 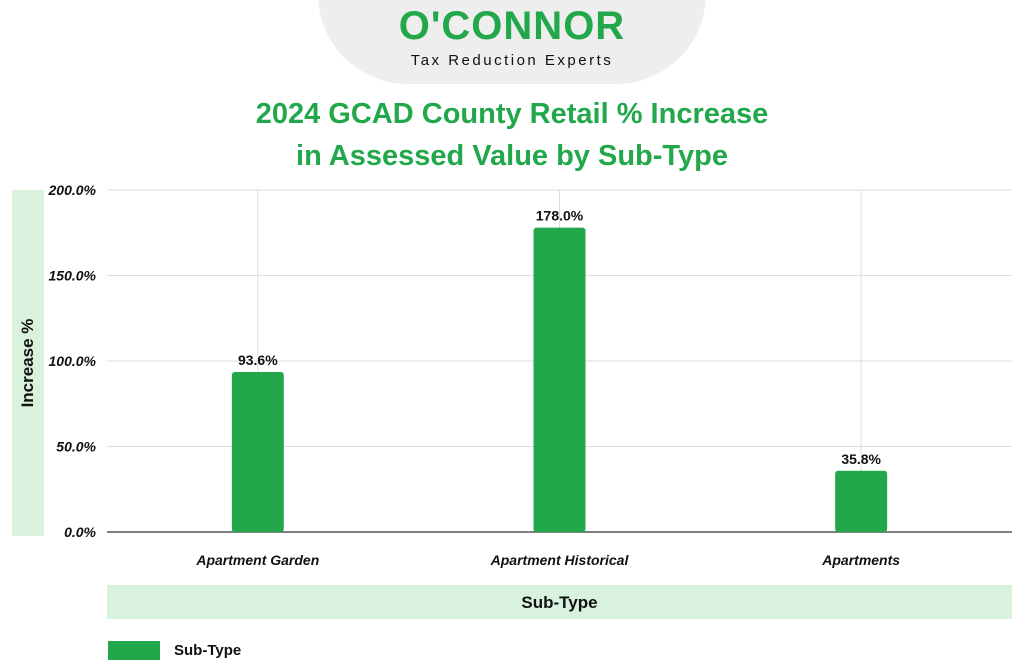 What do you see at coordinates (861, 459) in the screenshot?
I see `data-label: 35.8%` at bounding box center [861, 459].